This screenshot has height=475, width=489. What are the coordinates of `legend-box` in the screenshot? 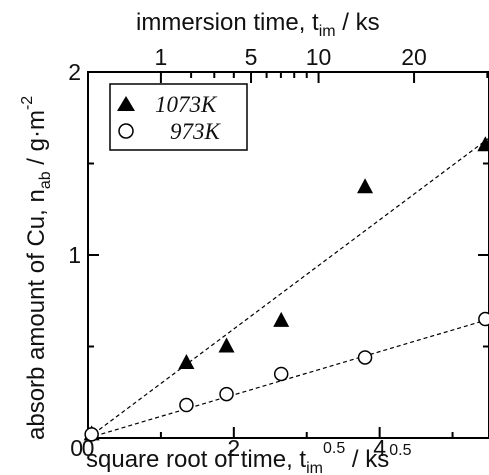 It's located at (178, 117).